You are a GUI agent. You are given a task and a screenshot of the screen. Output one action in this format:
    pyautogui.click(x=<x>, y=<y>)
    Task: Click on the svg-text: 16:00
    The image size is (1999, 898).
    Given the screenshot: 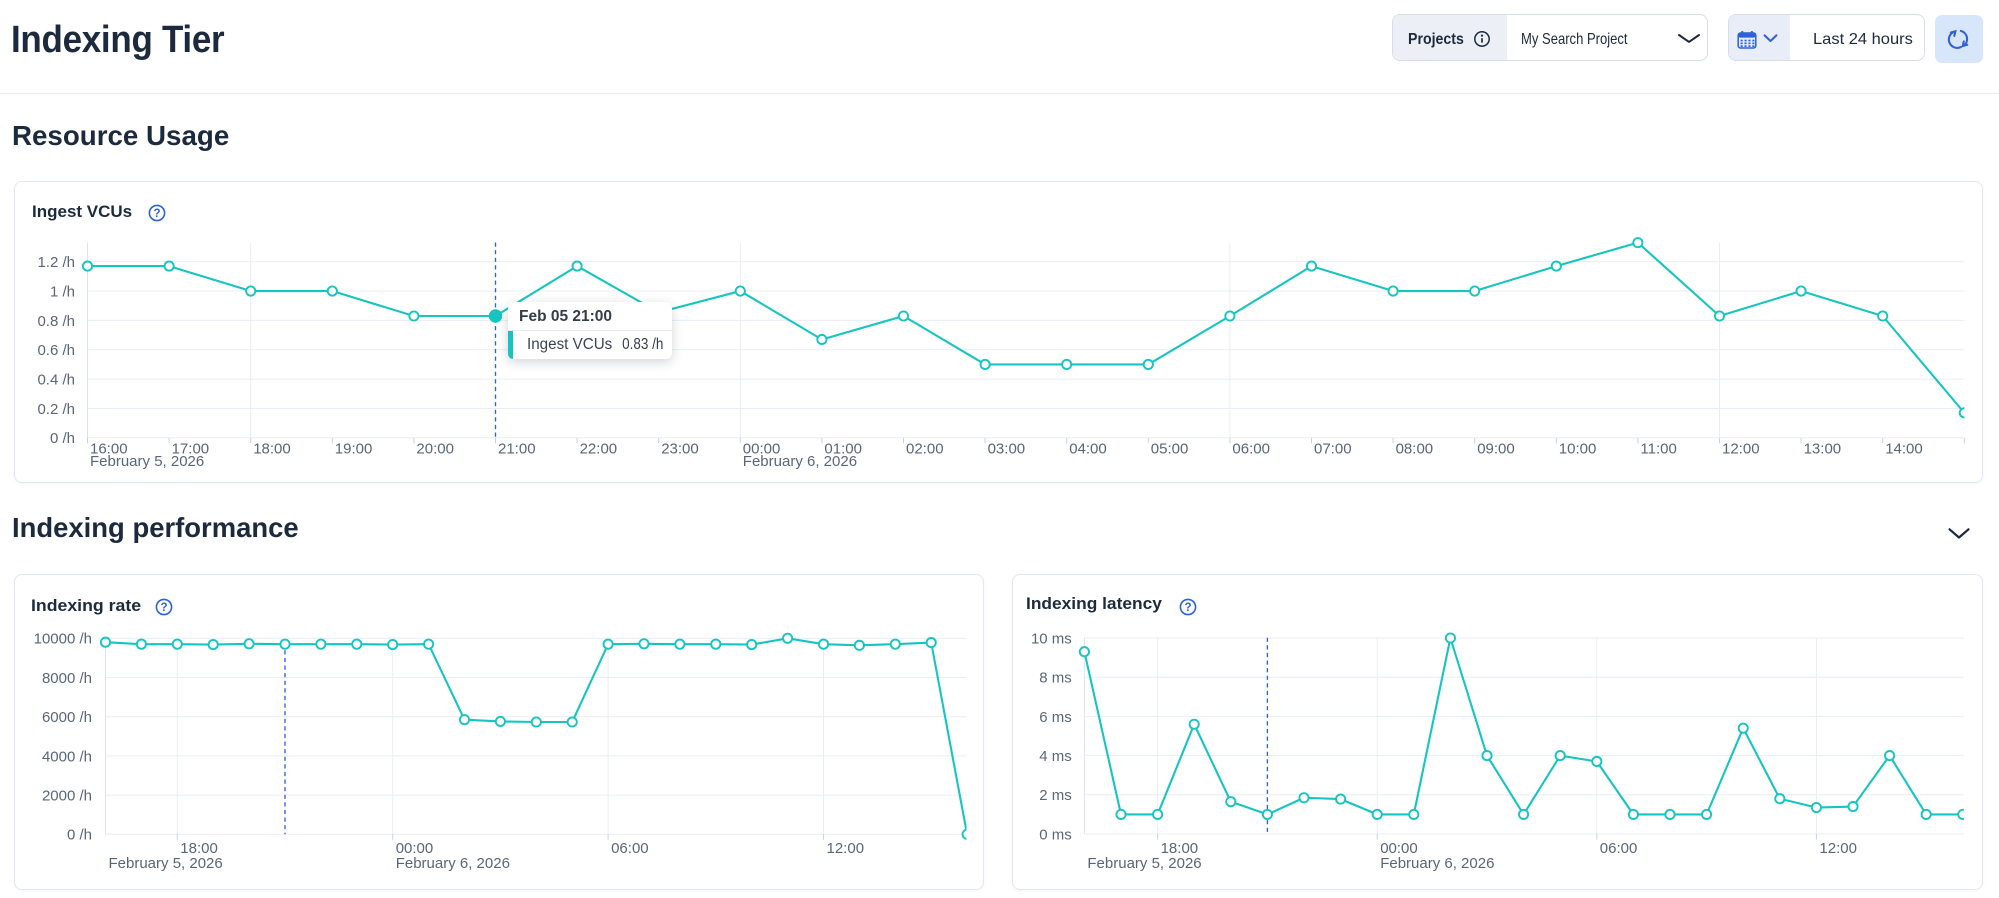 What is the action you would take?
    pyautogui.click(x=109, y=448)
    